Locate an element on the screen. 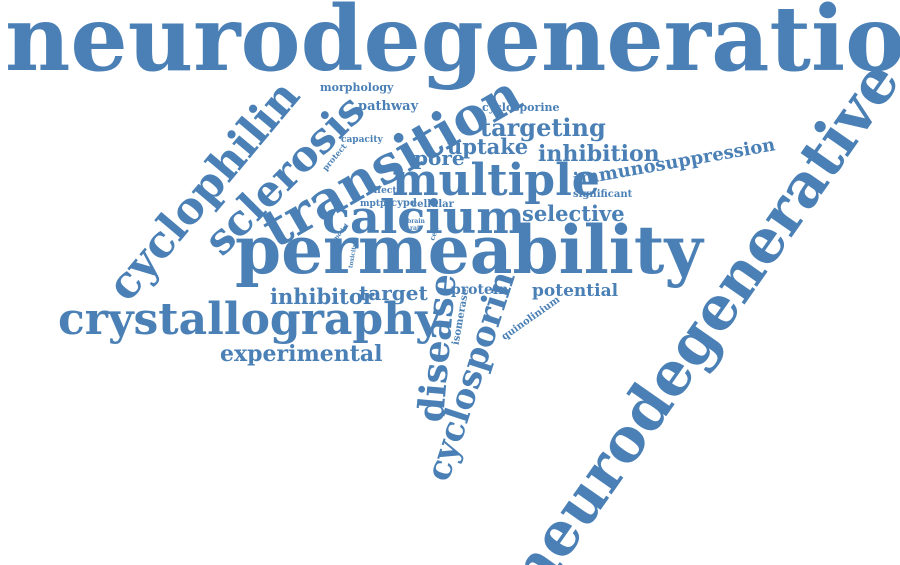 This screenshot has width=900, height=565. word-crystallography: crystallography is located at coordinates (249, 319).